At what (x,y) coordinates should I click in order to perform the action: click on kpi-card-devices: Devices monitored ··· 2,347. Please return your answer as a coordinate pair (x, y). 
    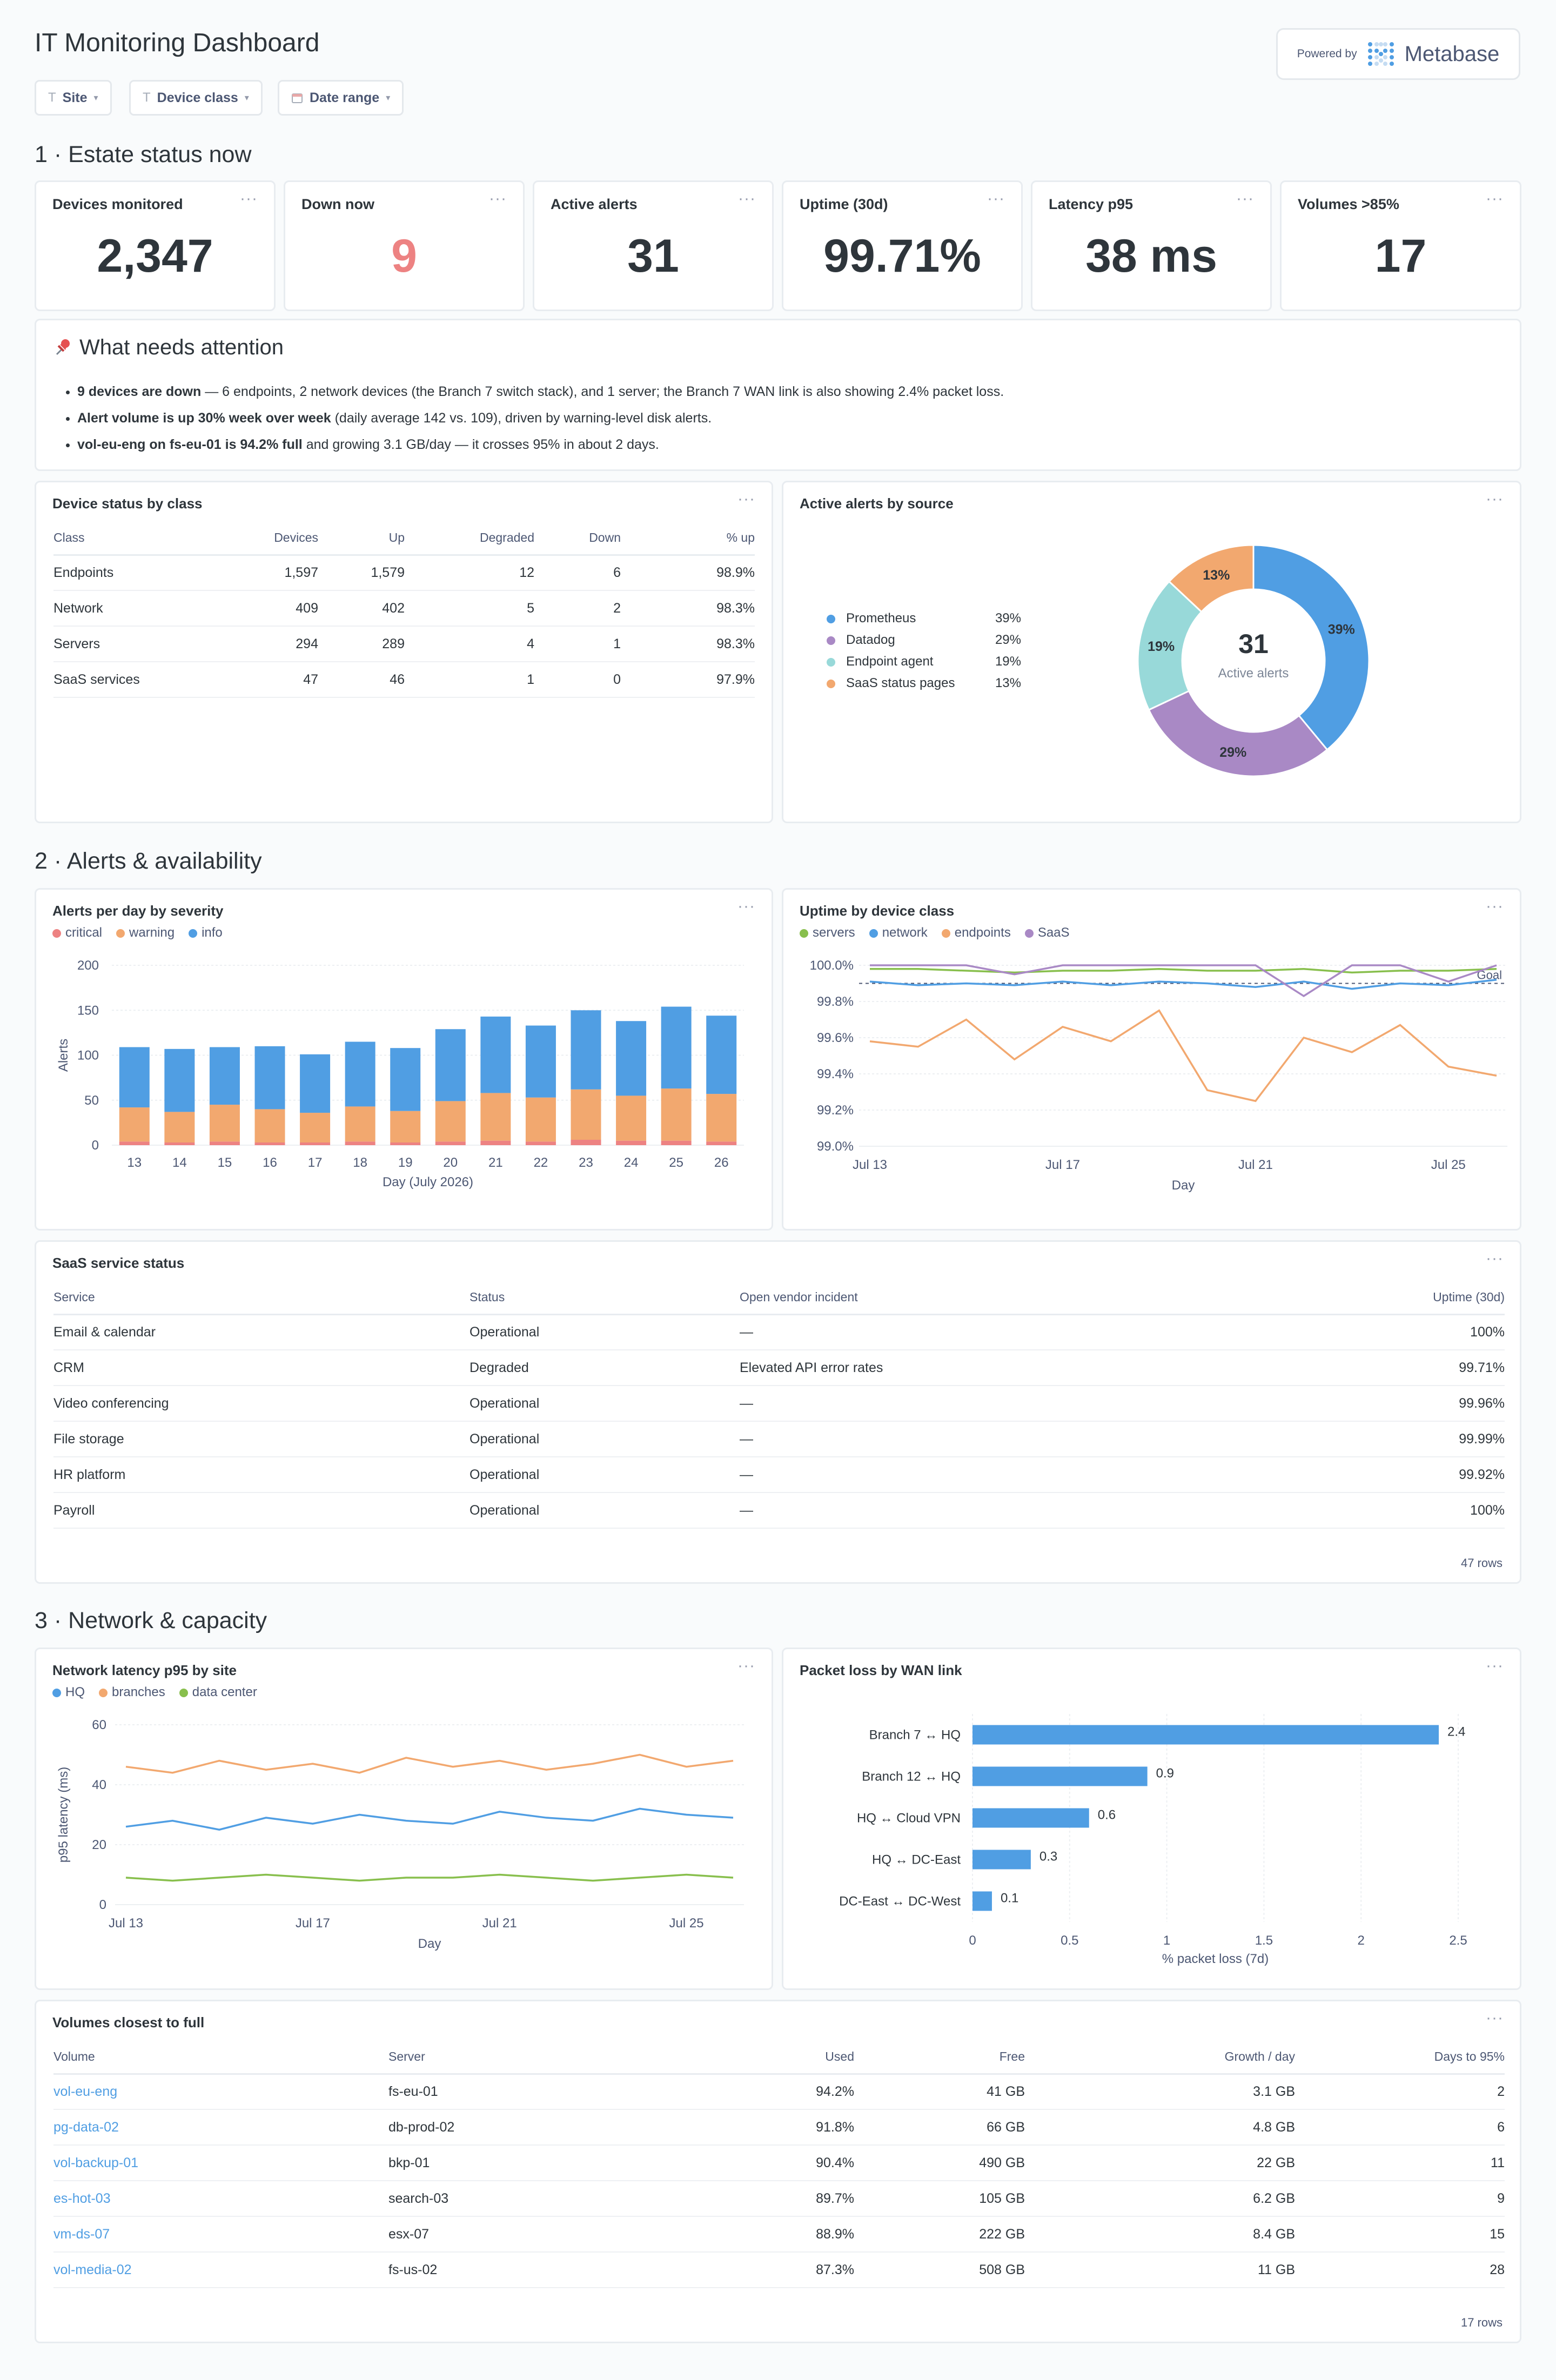
    Looking at the image, I should click on (155, 246).